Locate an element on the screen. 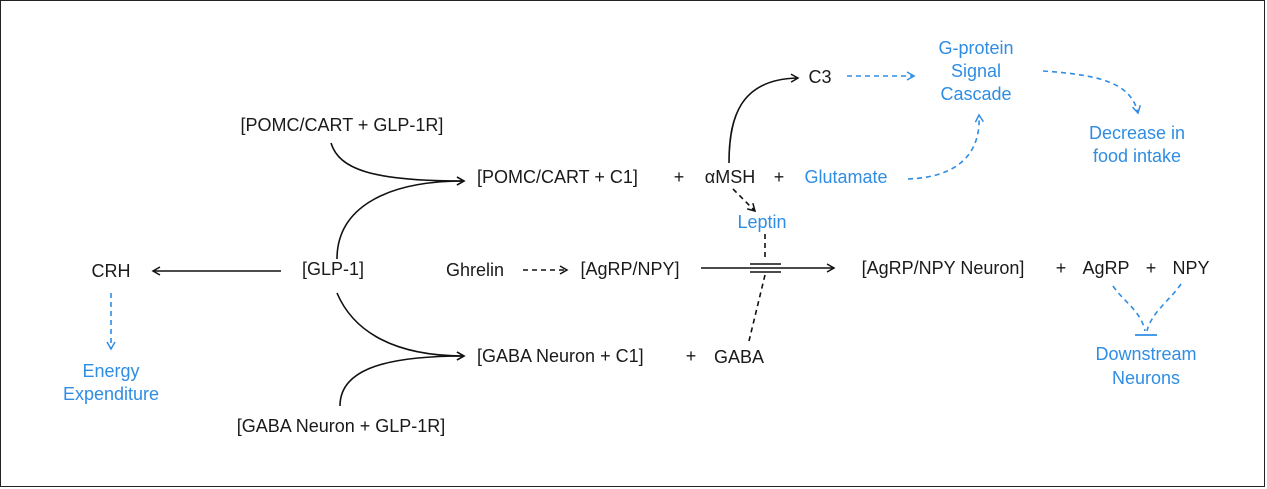 The width and height of the screenshot is (1267, 489). node-amsh: αMSH is located at coordinates (730, 177).